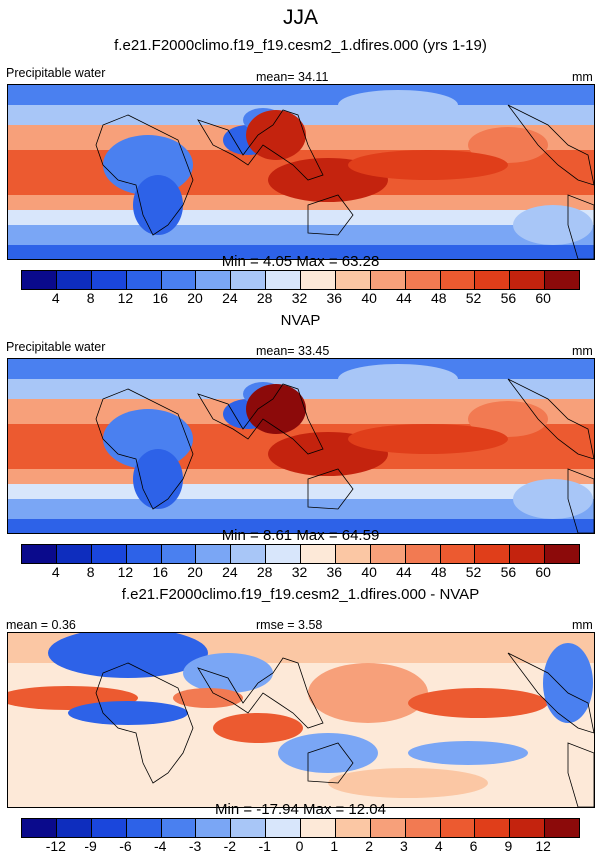 The height and width of the screenshot is (857, 601). What do you see at coordinates (264, 846) in the screenshot?
I see `colorbar-tick-label: -1` at bounding box center [264, 846].